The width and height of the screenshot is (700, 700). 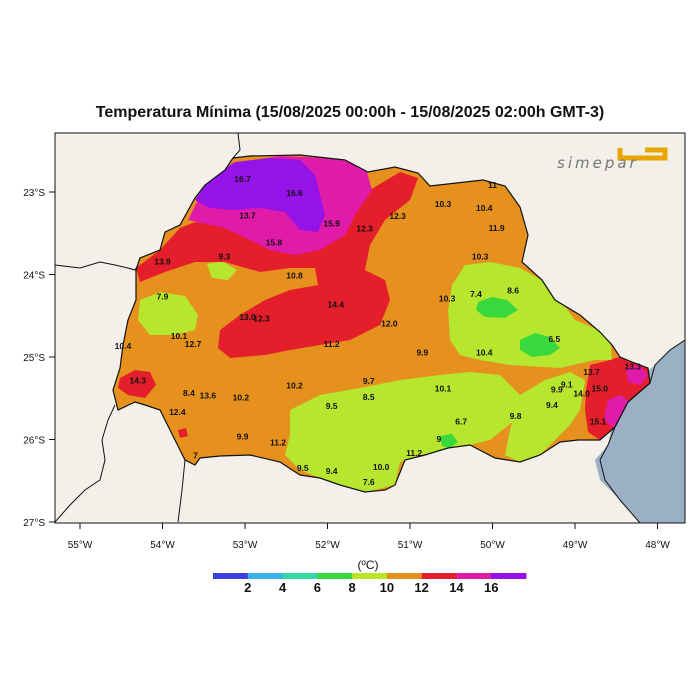 What do you see at coordinates (183, 433) in the screenshot?
I see `region-red-dot` at bounding box center [183, 433].